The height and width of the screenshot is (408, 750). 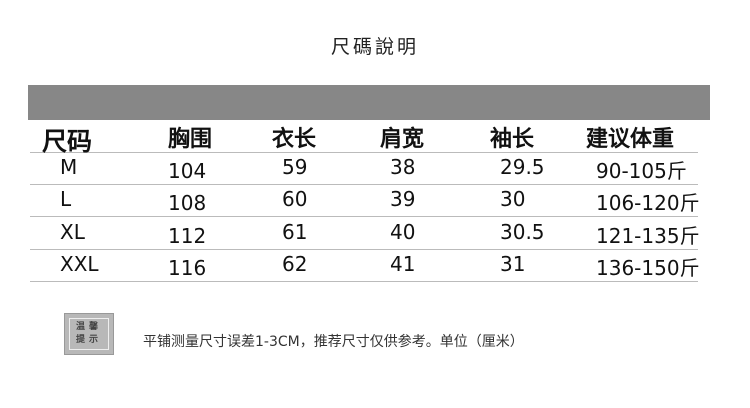 I want to click on column-header: 尺码, so click(x=67, y=141).